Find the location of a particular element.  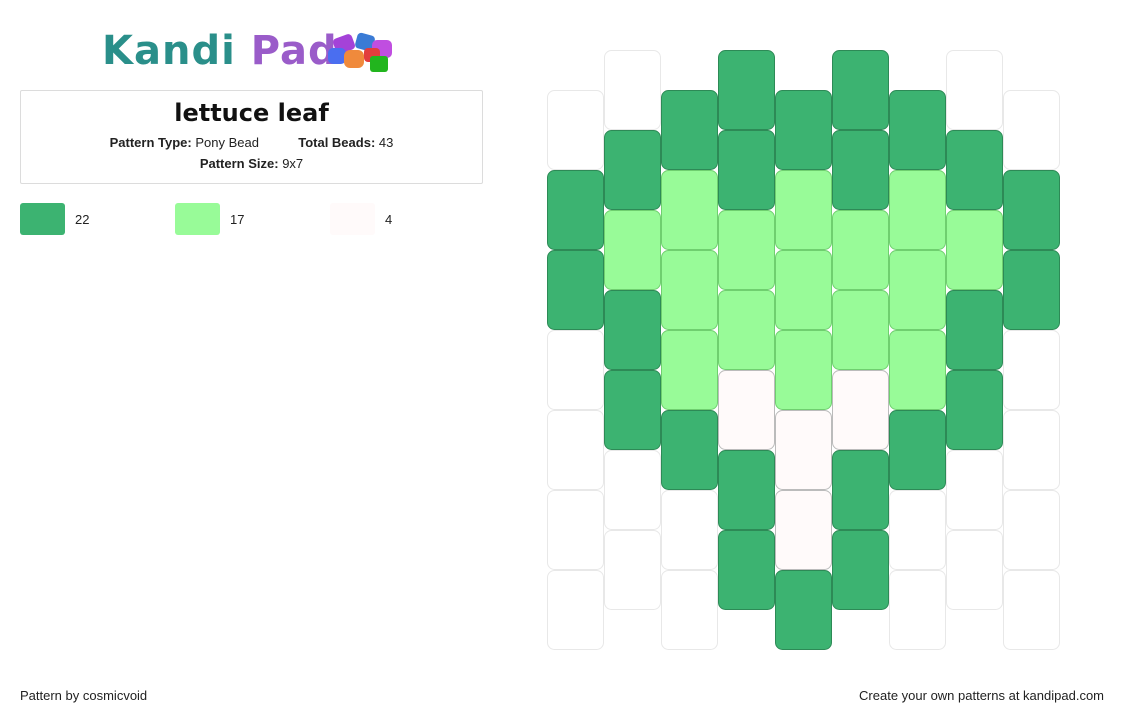

pattern-type-label: Pattern Type: is located at coordinates (150, 142).